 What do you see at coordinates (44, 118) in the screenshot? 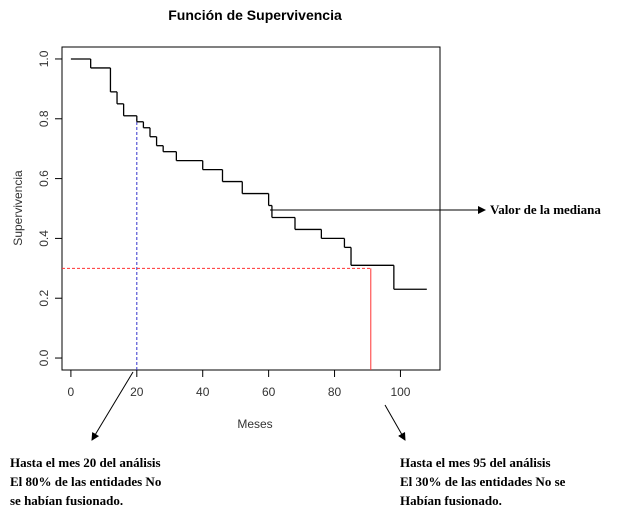
I see `y-tick-label: 0.8` at bounding box center [44, 118].